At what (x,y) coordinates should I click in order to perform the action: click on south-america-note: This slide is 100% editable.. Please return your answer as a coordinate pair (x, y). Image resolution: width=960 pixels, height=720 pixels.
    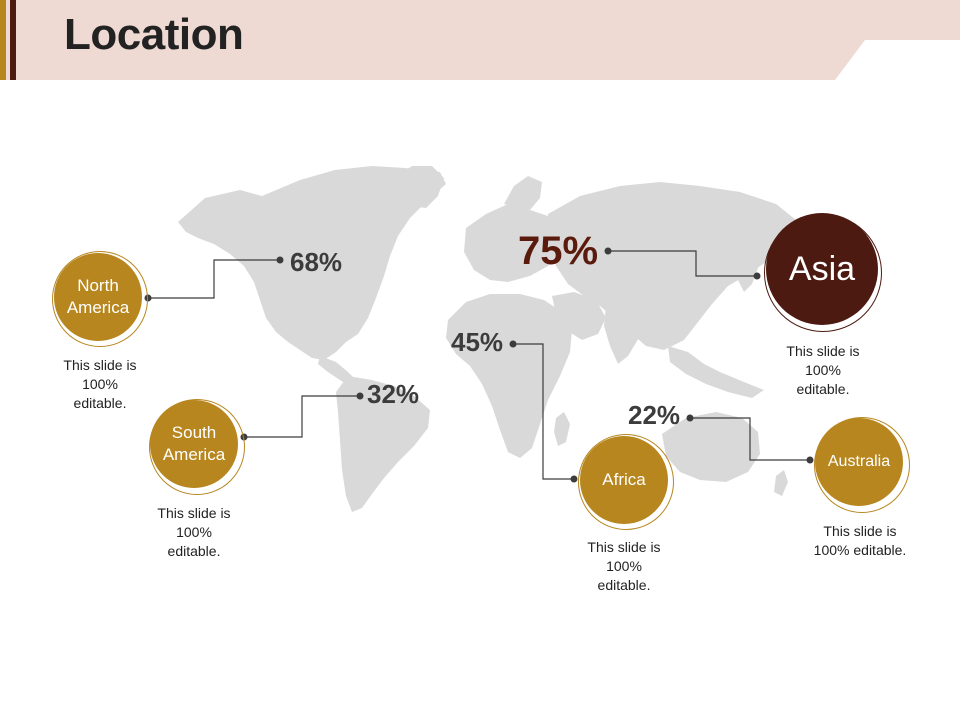
    Looking at the image, I should click on (194, 532).